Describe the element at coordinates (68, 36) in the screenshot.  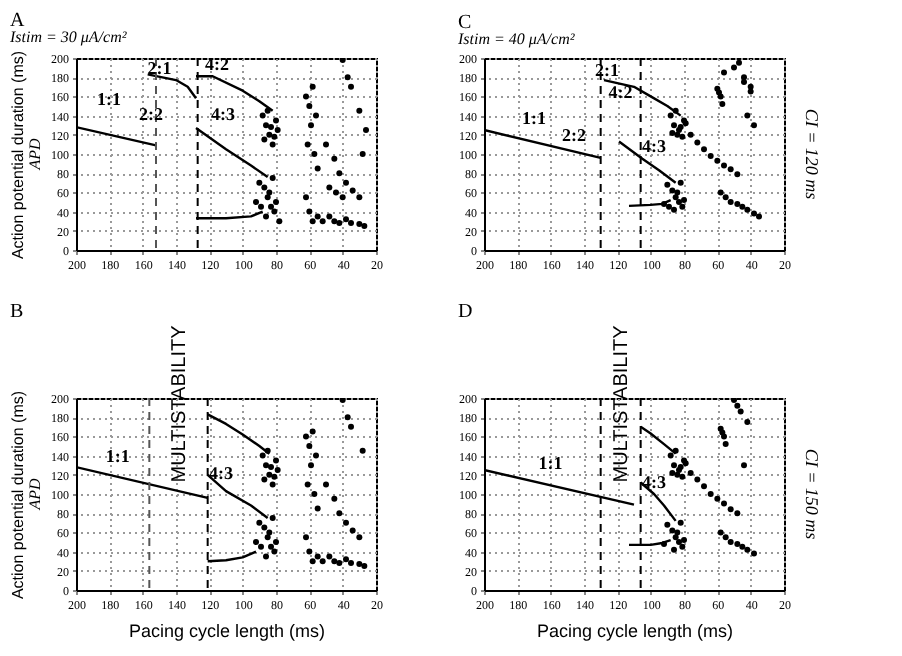
I see `chart-subtitle: Istim = 30 μA/cm²` at that location.